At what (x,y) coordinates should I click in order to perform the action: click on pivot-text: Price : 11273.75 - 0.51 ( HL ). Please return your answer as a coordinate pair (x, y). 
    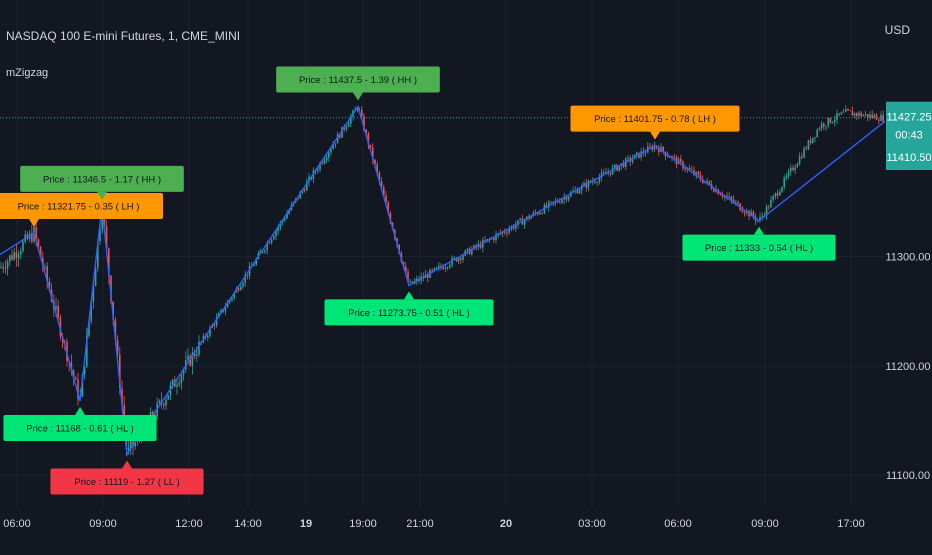
    Looking at the image, I should click on (408, 313).